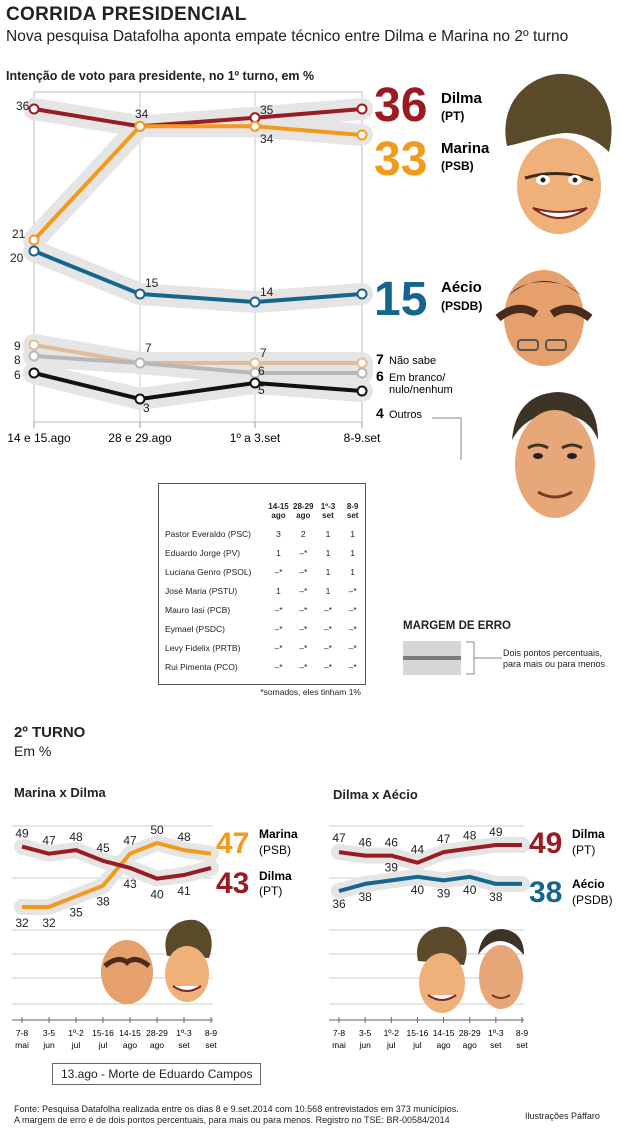 The height and width of the screenshot is (1134, 620). I want to click on x-tick-label: 3-5, so click(49, 1033).